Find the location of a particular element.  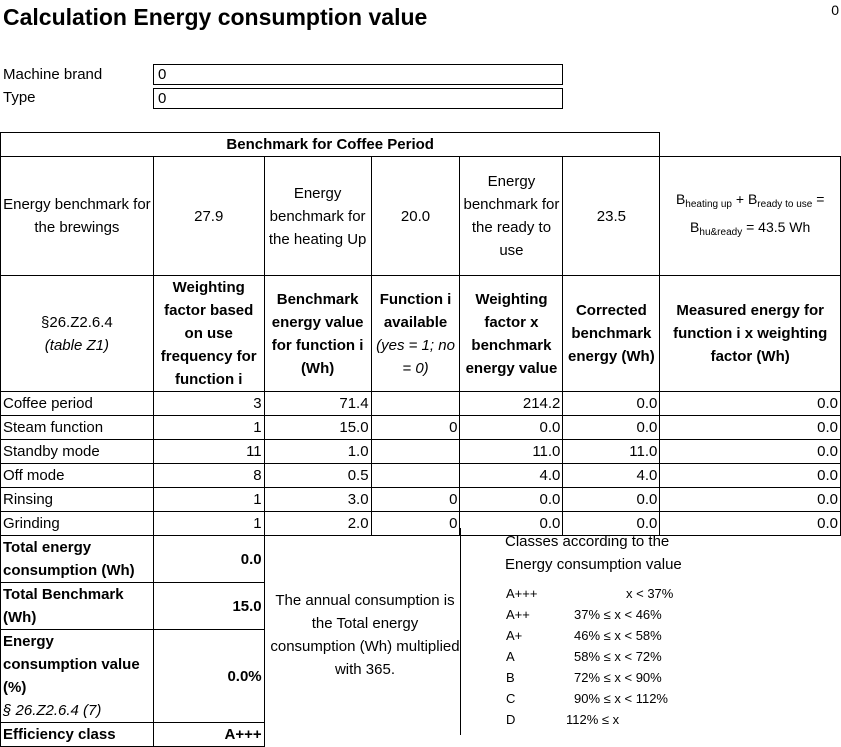

row-corrected: 4.0 is located at coordinates (611, 475).